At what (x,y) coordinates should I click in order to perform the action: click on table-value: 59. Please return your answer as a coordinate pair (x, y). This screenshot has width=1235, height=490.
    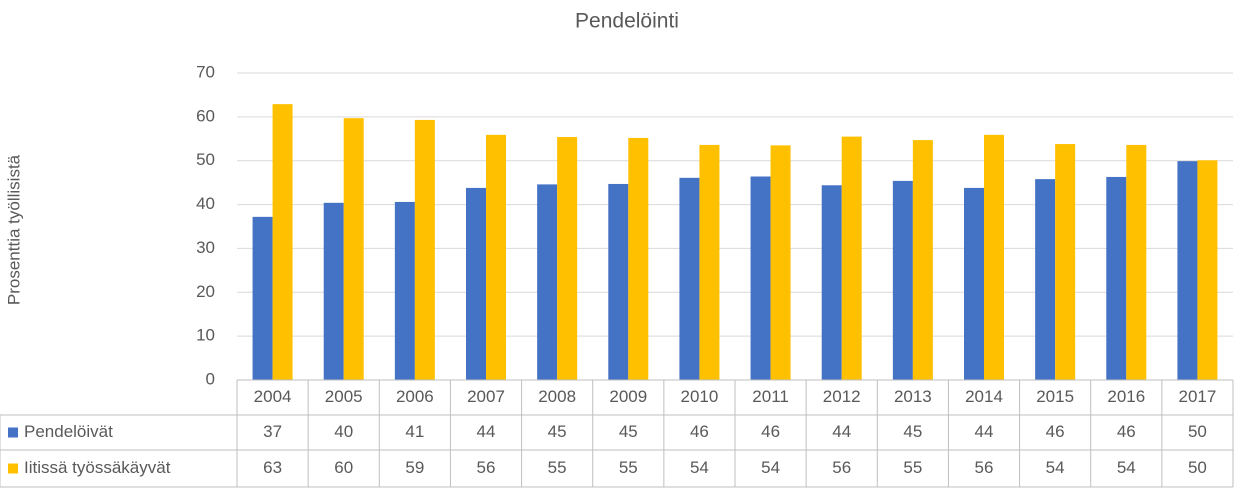
    Looking at the image, I should click on (414, 467).